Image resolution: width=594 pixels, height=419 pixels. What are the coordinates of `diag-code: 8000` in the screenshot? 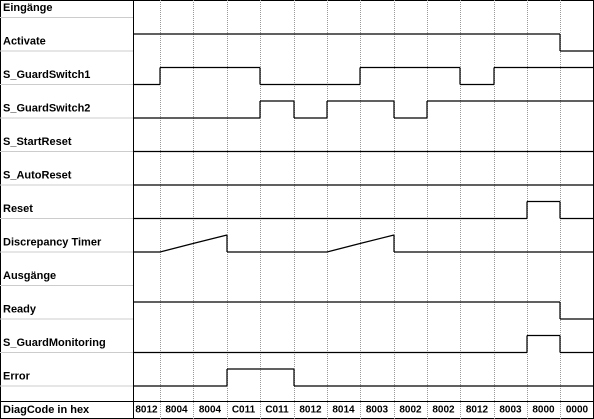 It's located at (543, 410).